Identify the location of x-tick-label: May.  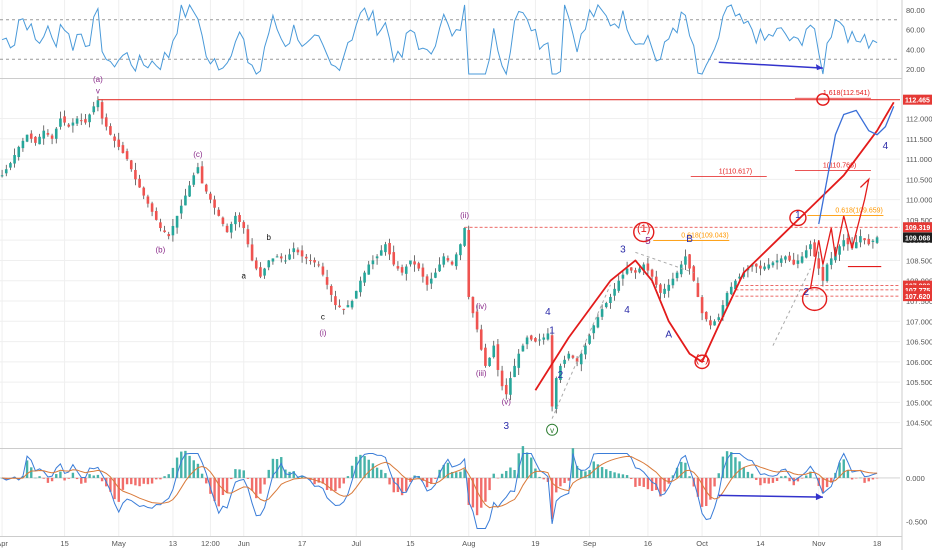
(119, 543).